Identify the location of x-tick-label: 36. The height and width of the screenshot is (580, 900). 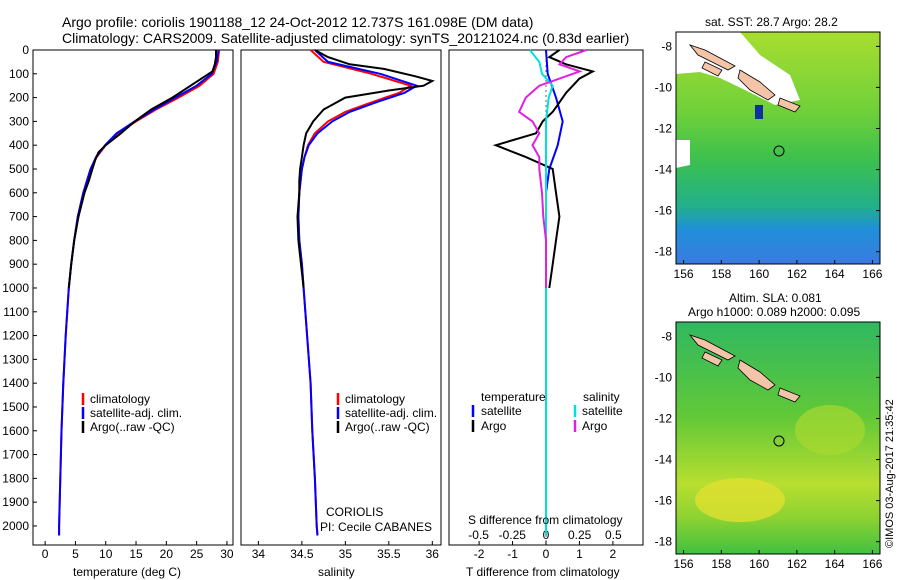
(433, 554).